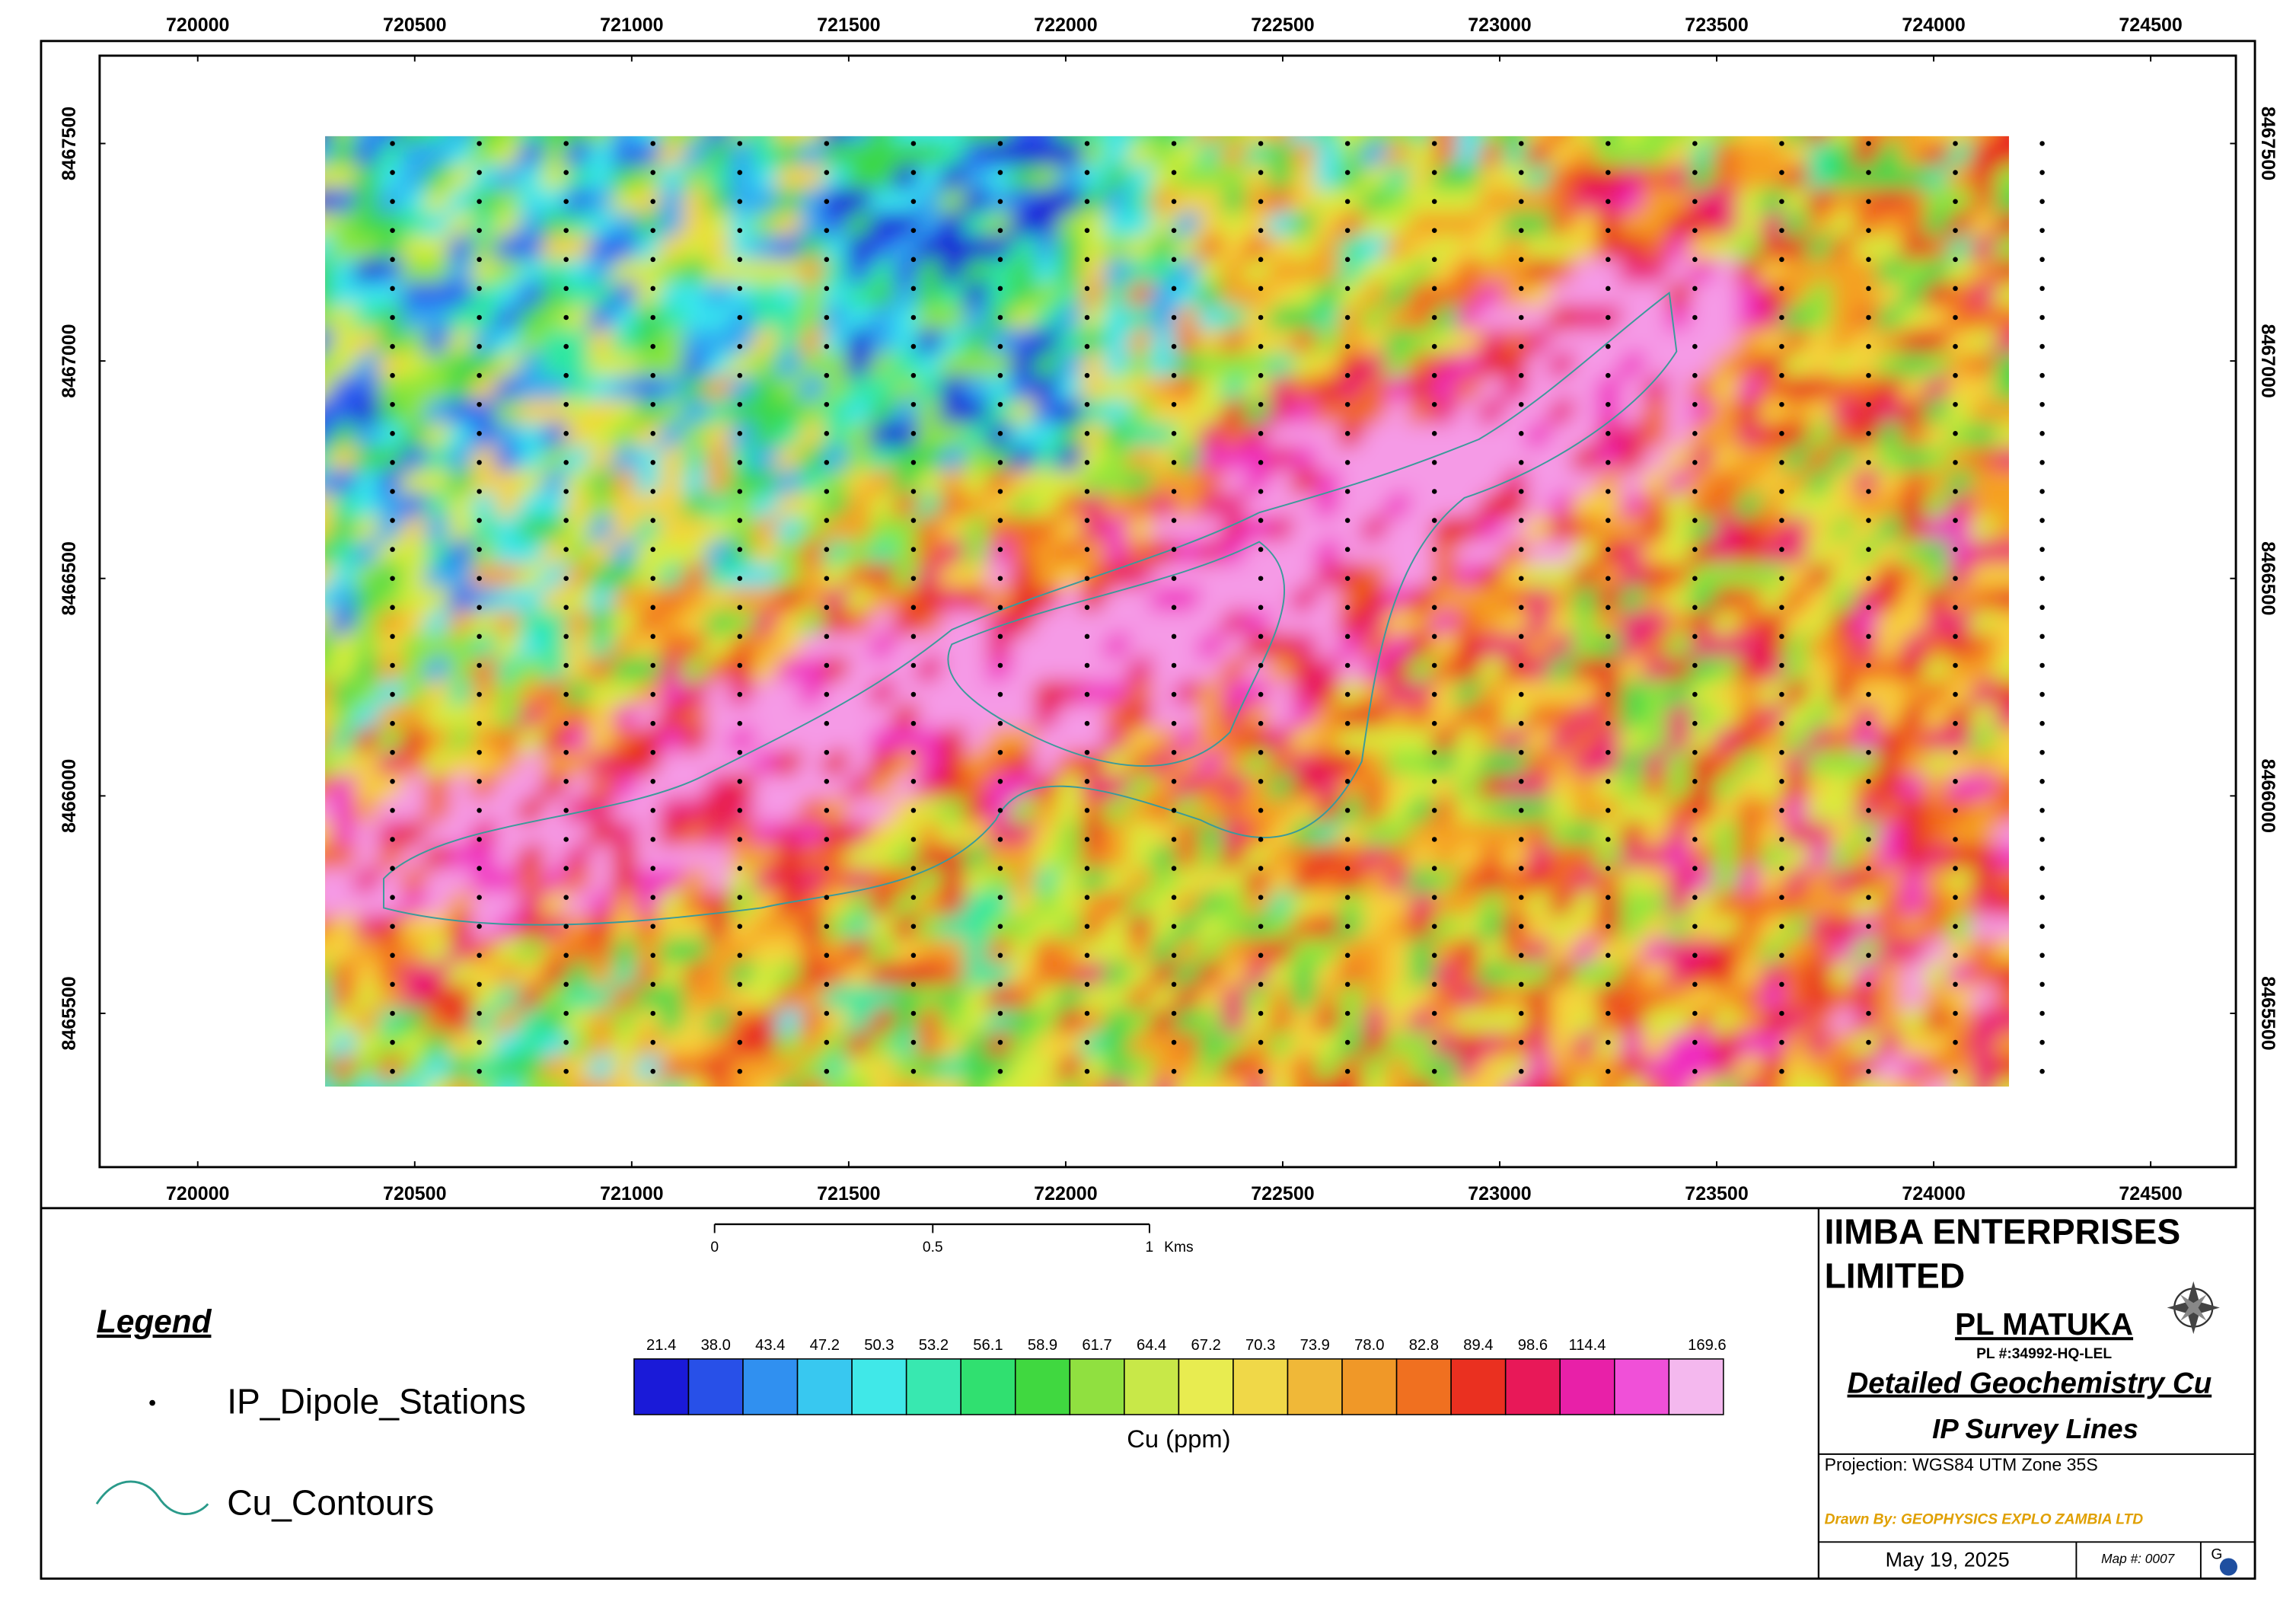  I want to click on x-tick-label: 720000, so click(198, 25).